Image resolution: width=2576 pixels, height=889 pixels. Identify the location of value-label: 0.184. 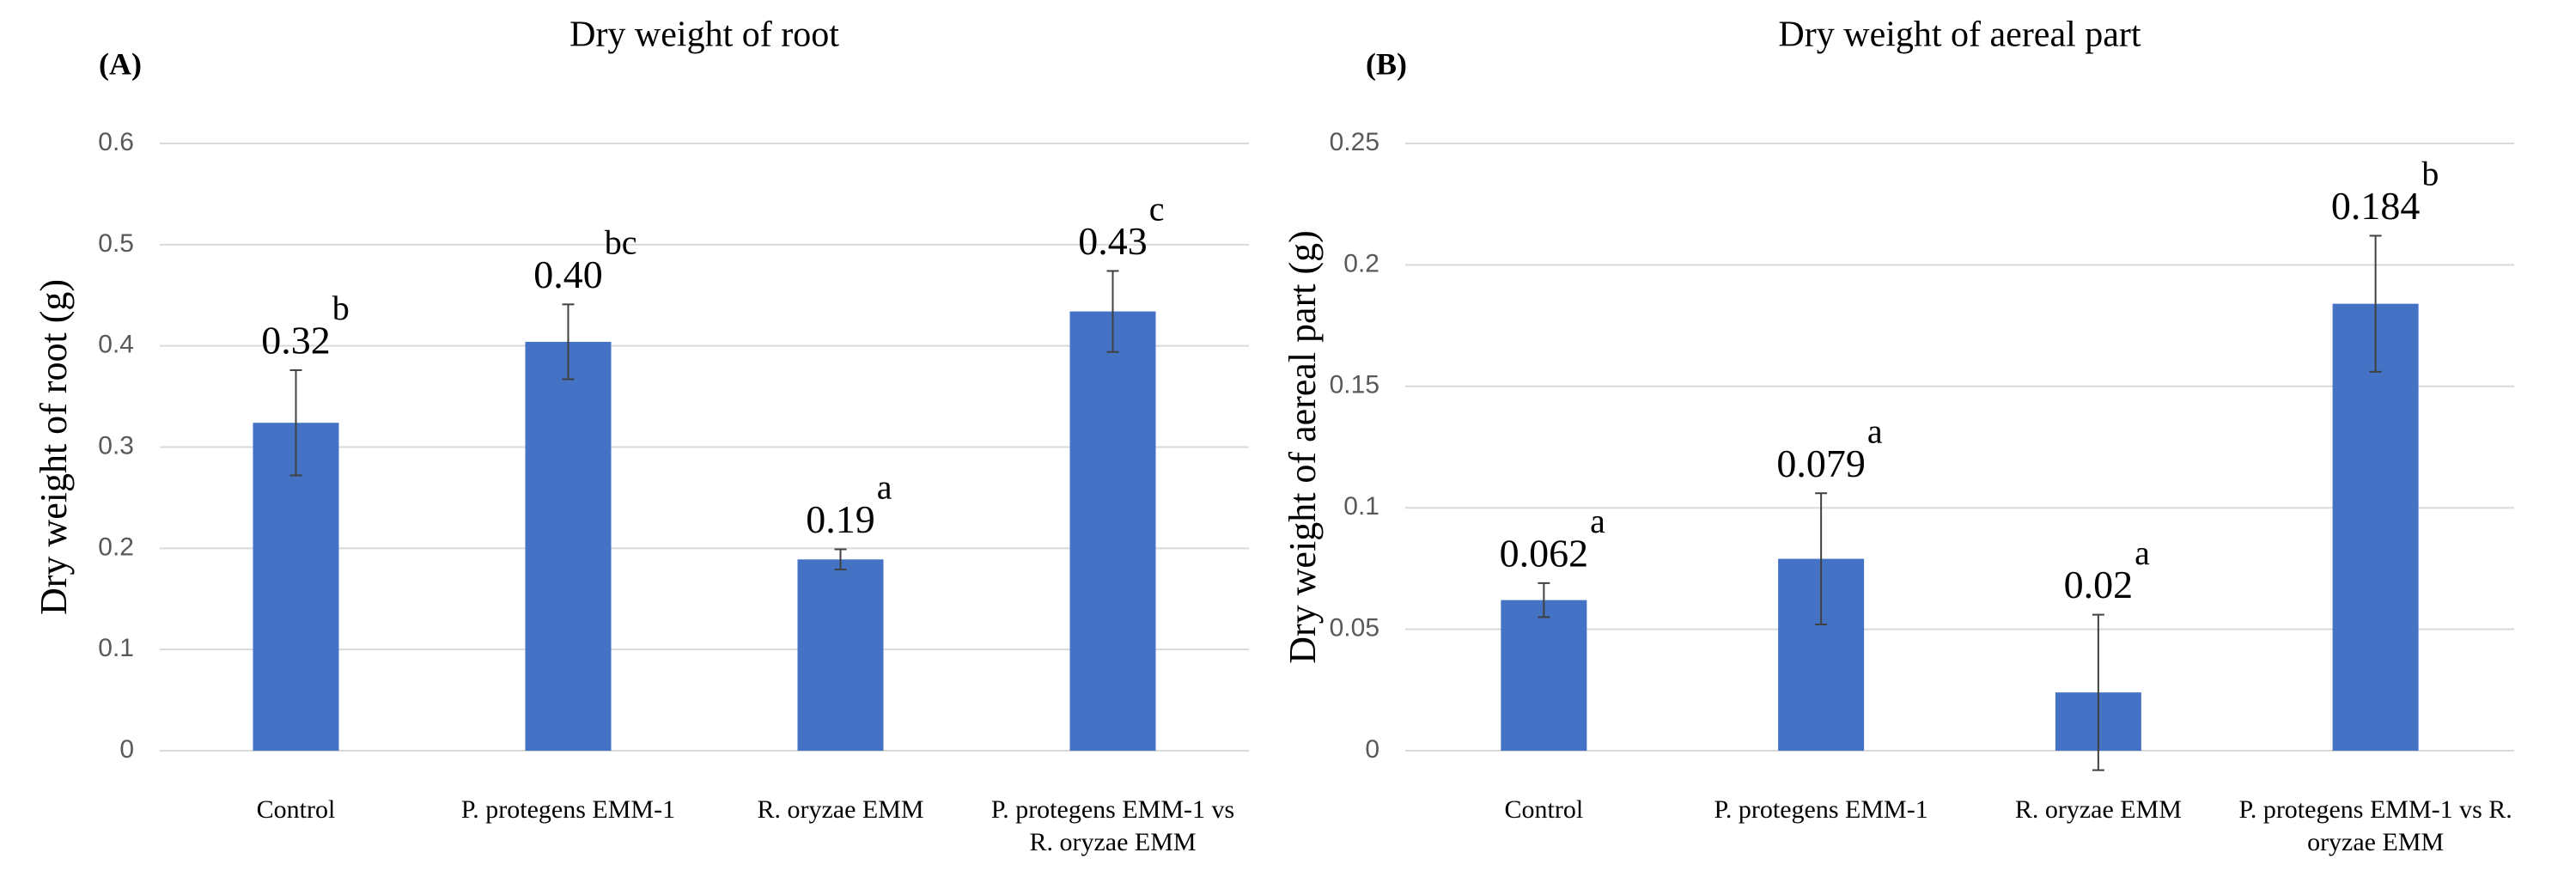
(2376, 206).